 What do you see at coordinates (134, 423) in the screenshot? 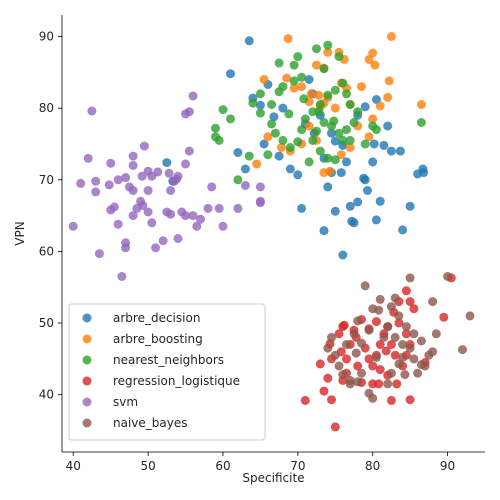
I see `legend-item: naive_bayes` at bounding box center [134, 423].